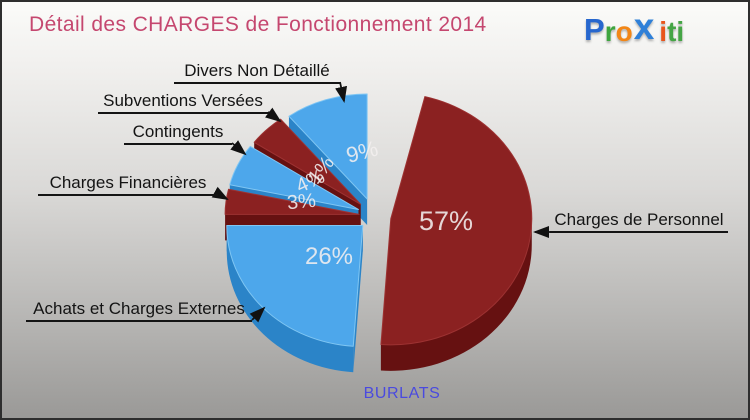 The image size is (750, 420). What do you see at coordinates (178, 133) in the screenshot?
I see `callout-label-contingents: Contingents` at bounding box center [178, 133].